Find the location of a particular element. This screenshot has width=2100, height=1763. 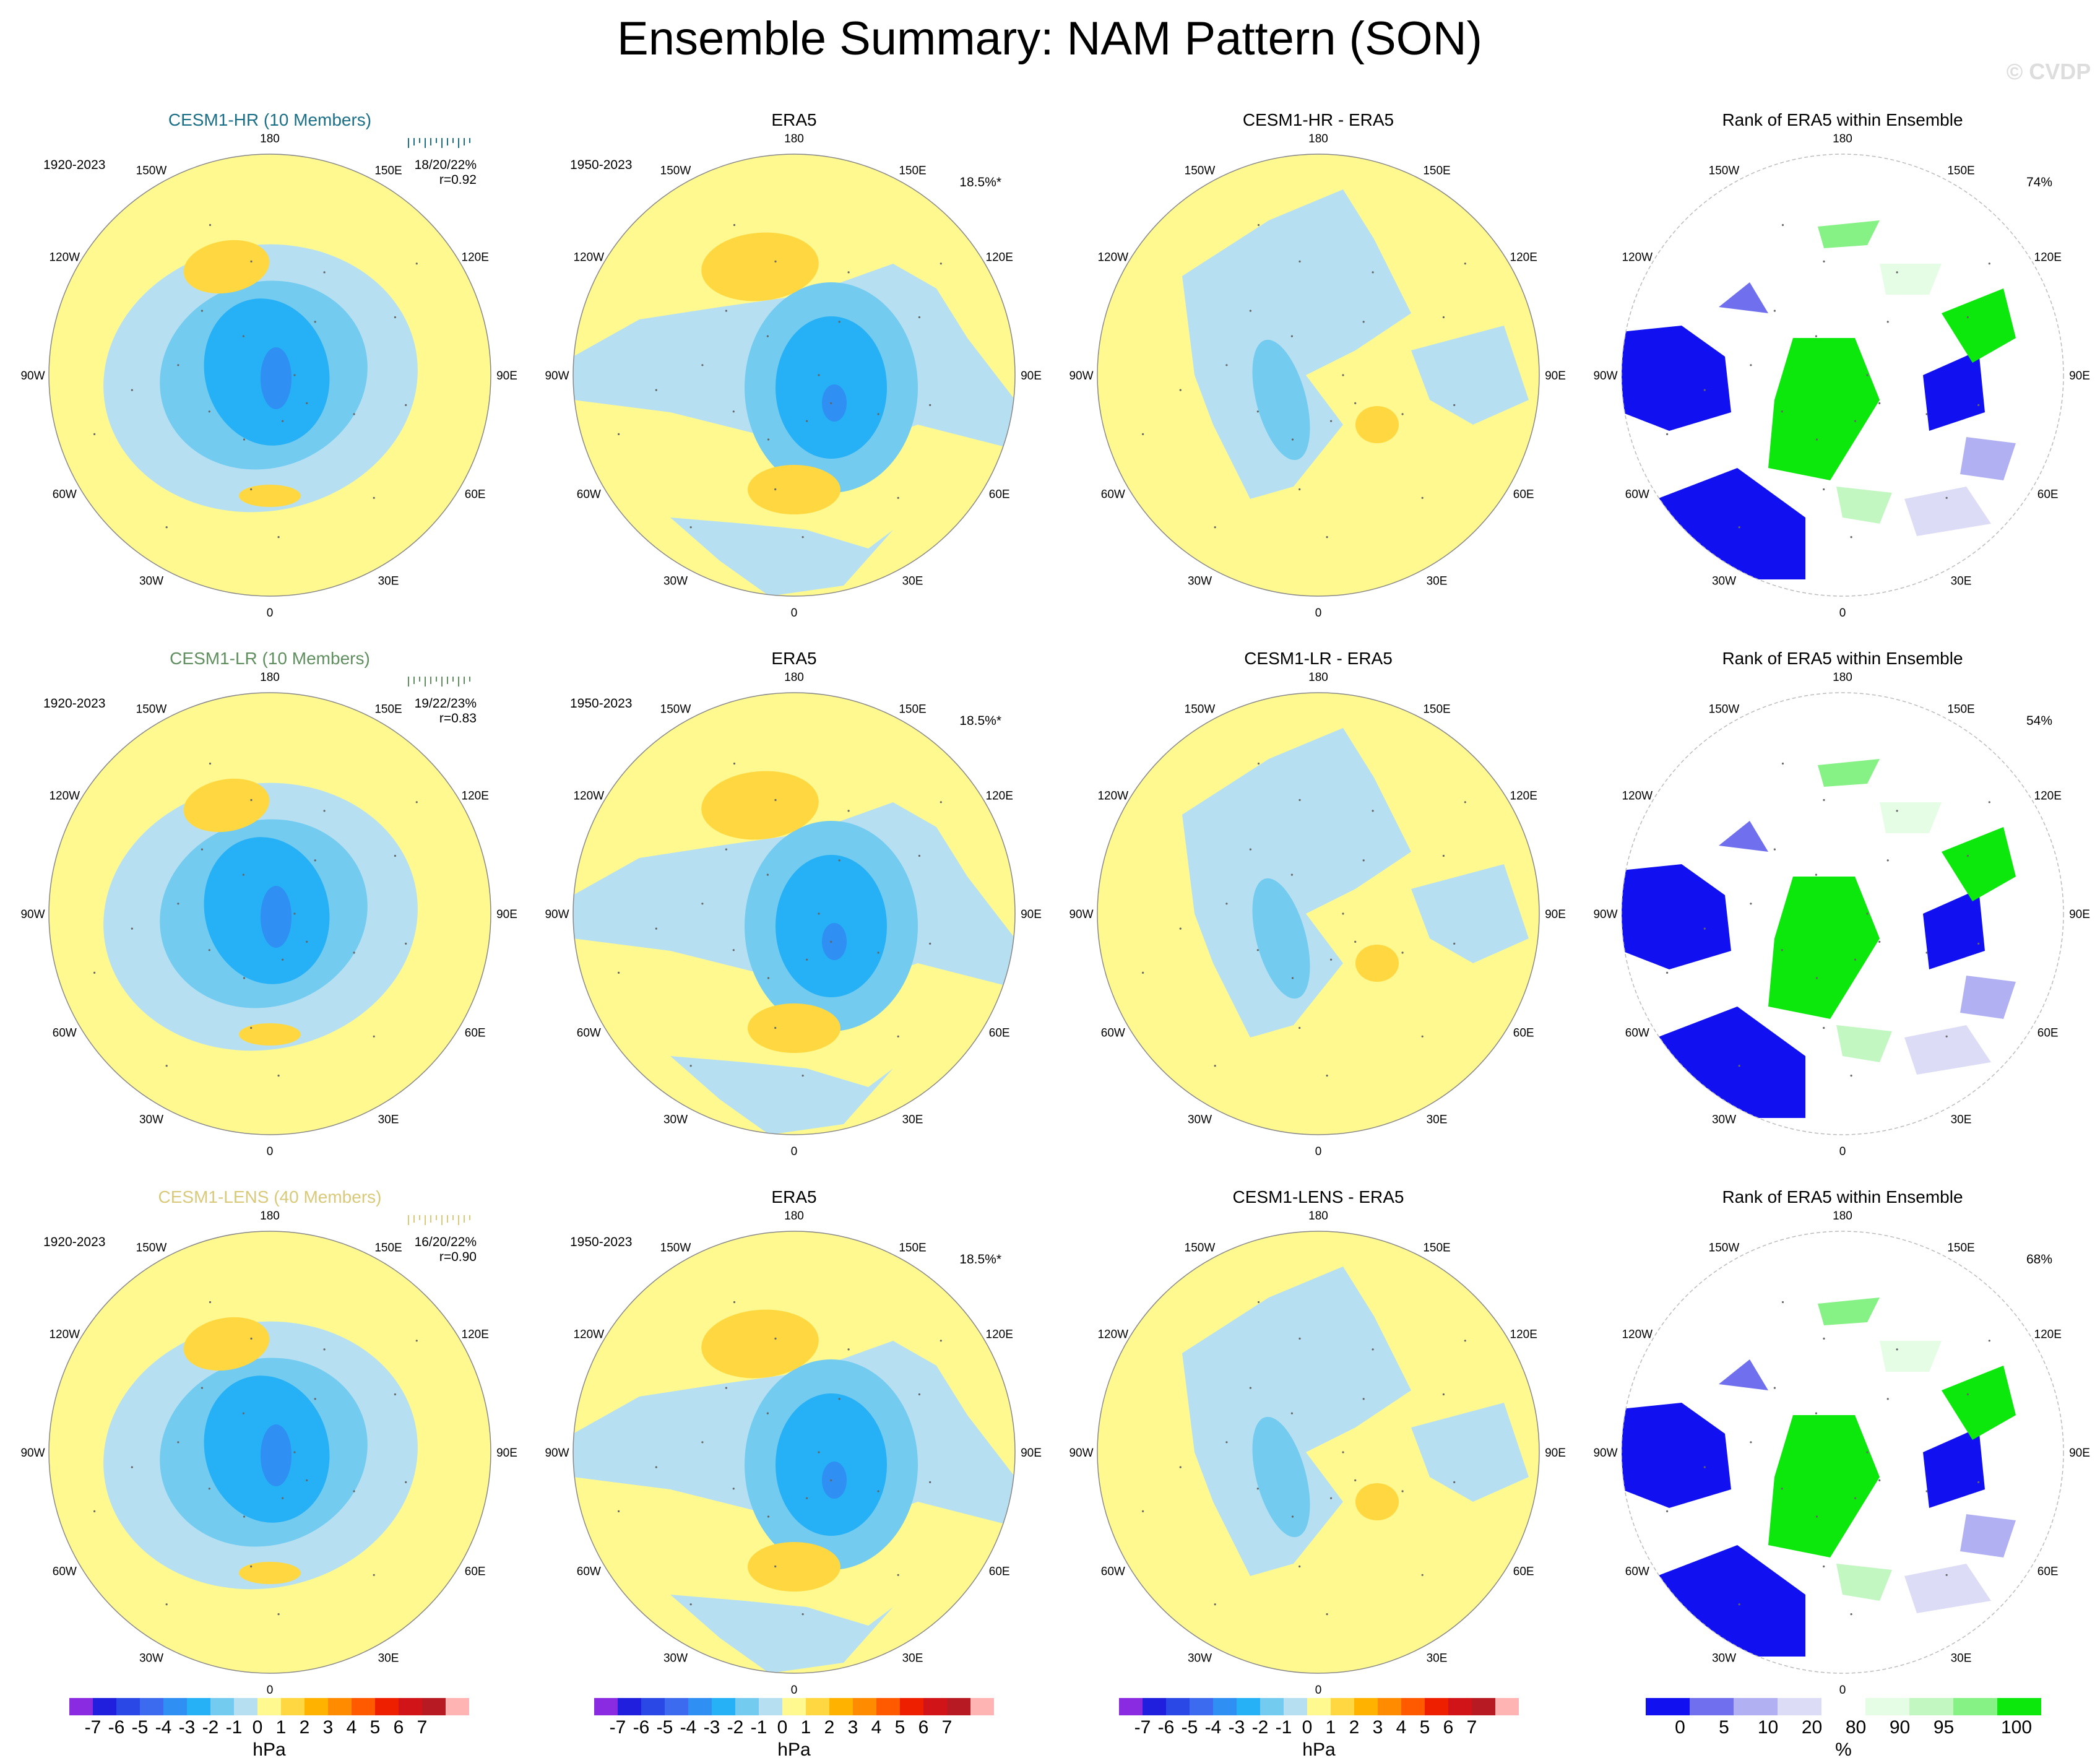

colorbar-rank: 0 5 10 20 80 90 95 100% is located at coordinates (1843, 1729).